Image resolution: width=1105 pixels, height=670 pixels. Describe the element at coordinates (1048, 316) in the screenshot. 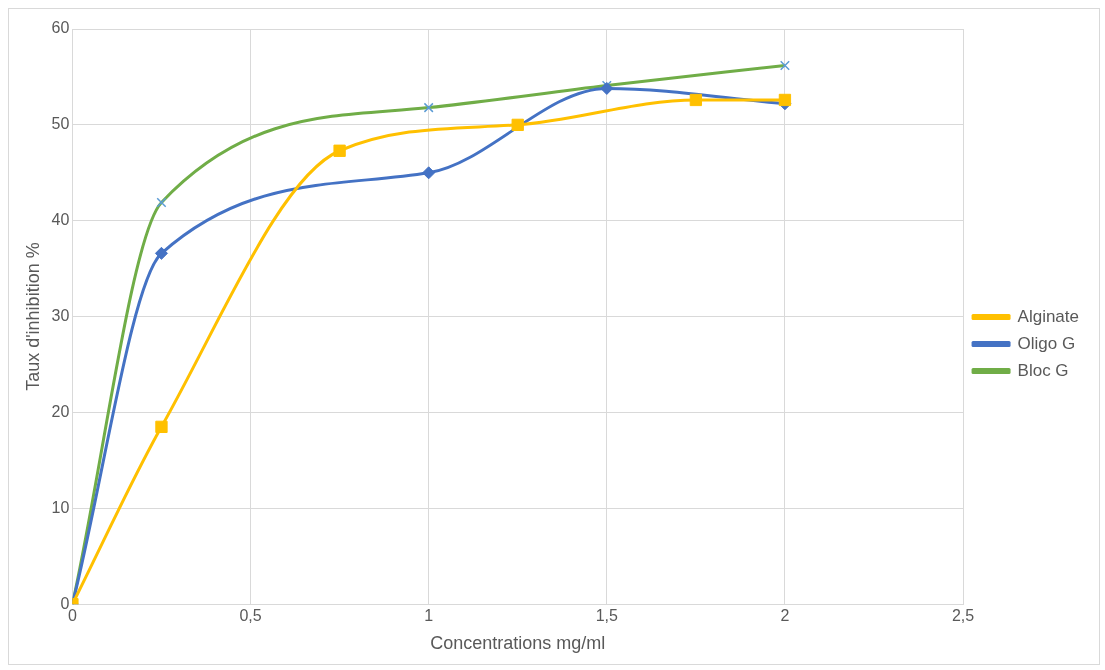

I see `legend-label: Alginate` at that location.